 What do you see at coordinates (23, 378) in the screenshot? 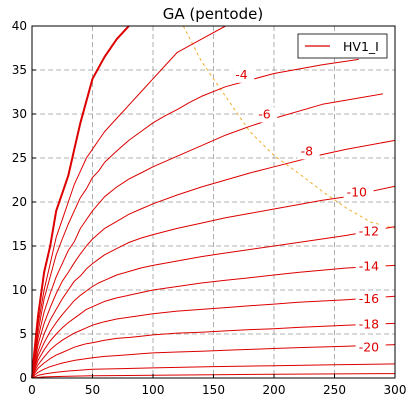
I see `y-tick-label: 0` at bounding box center [23, 378].